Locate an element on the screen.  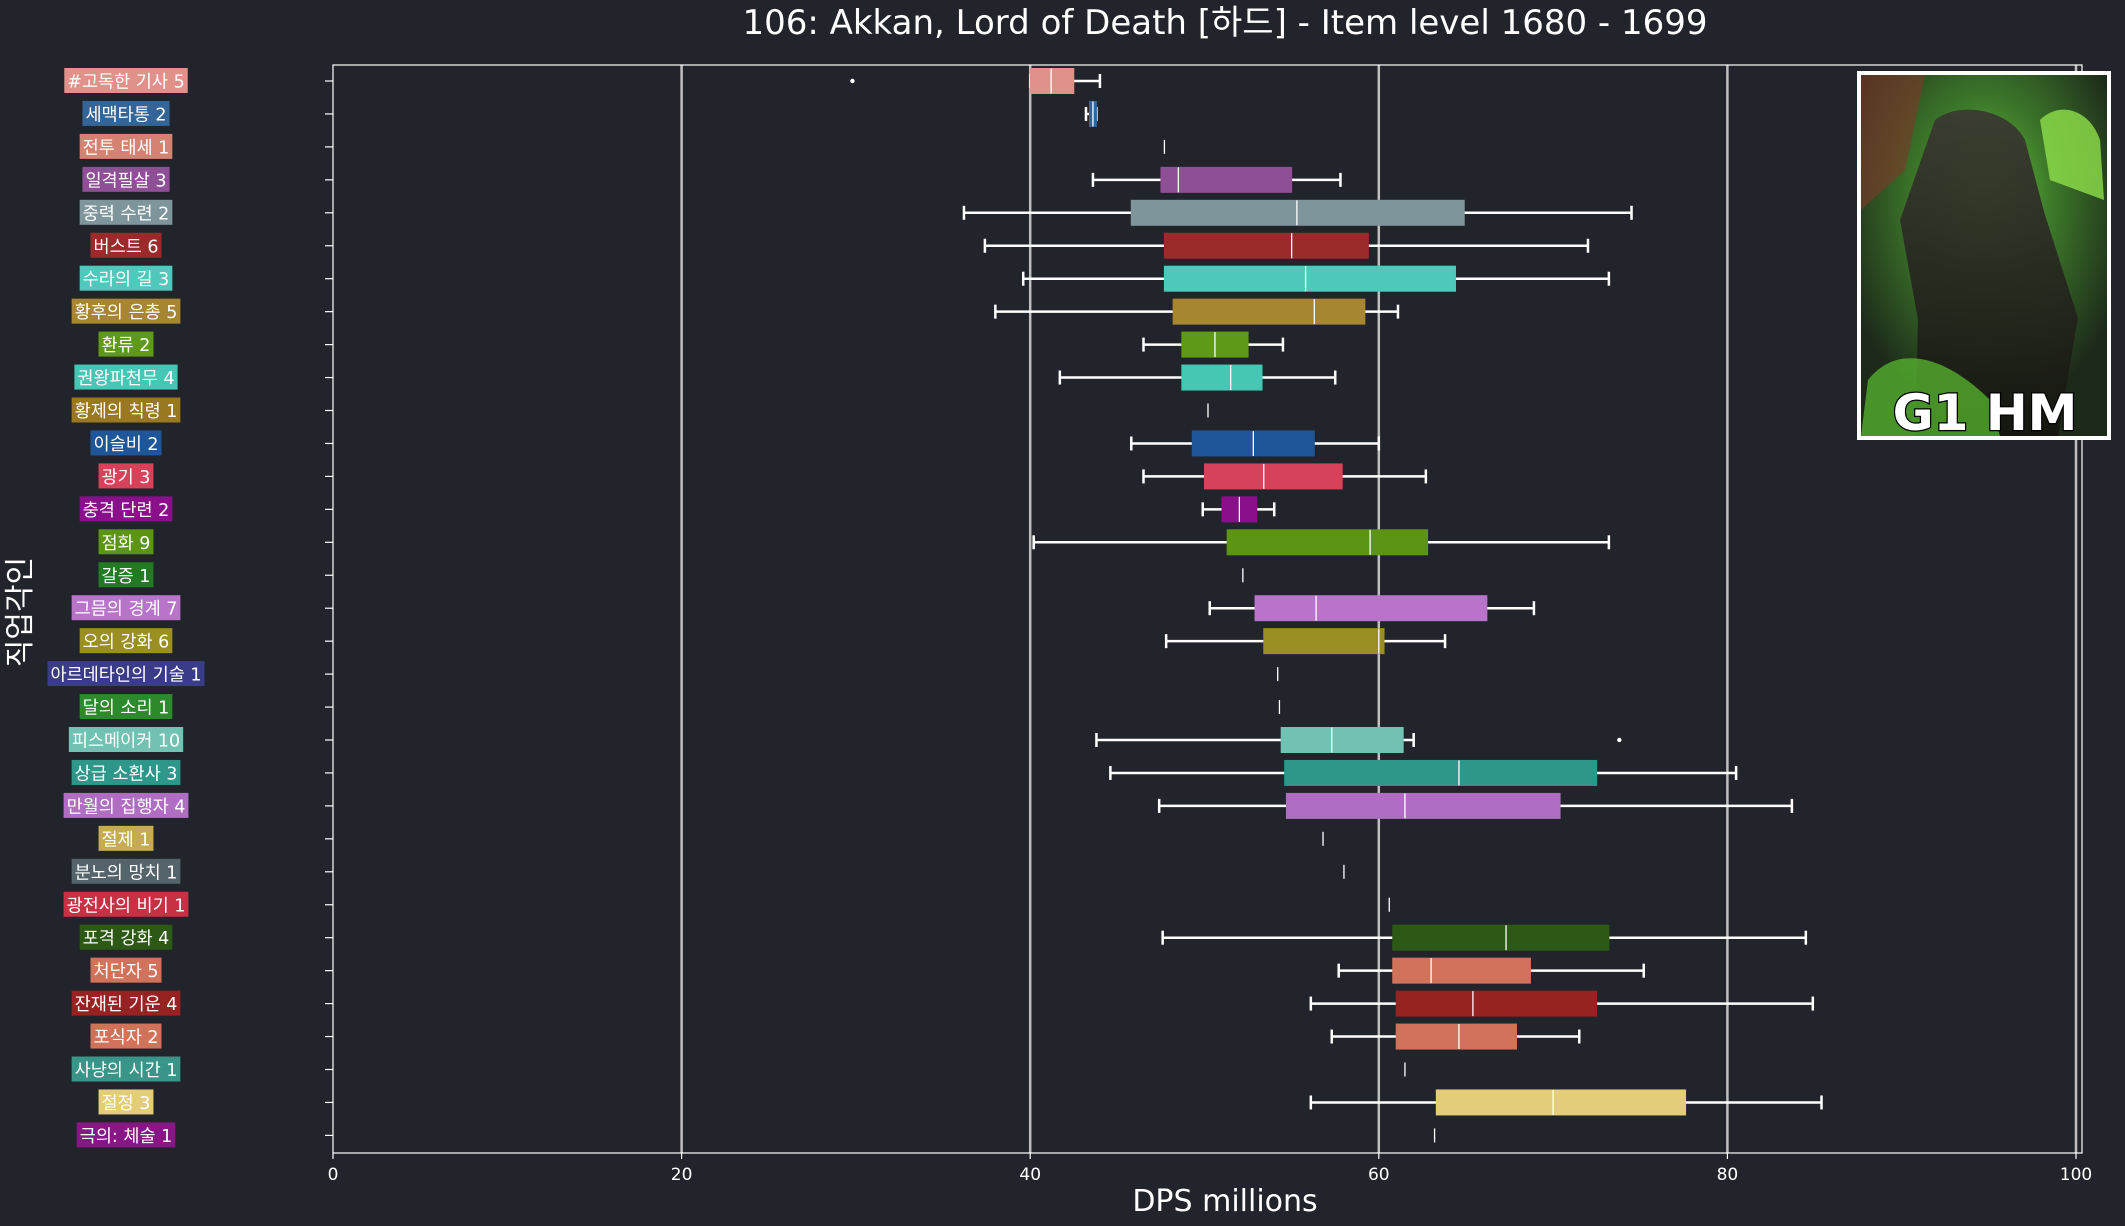
class-label: 처단자 5 is located at coordinates (126, 972).